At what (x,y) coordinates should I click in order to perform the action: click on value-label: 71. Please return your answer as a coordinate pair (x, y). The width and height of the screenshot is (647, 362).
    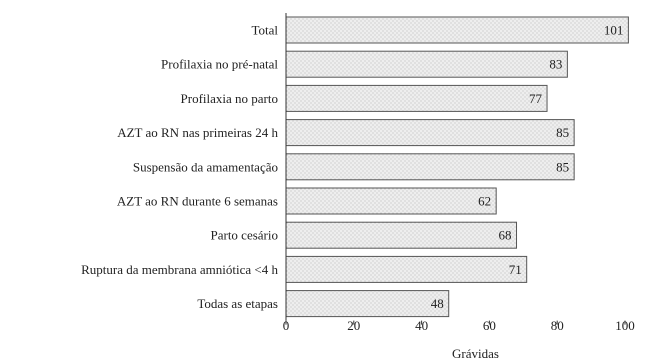
    Looking at the image, I should click on (515, 269).